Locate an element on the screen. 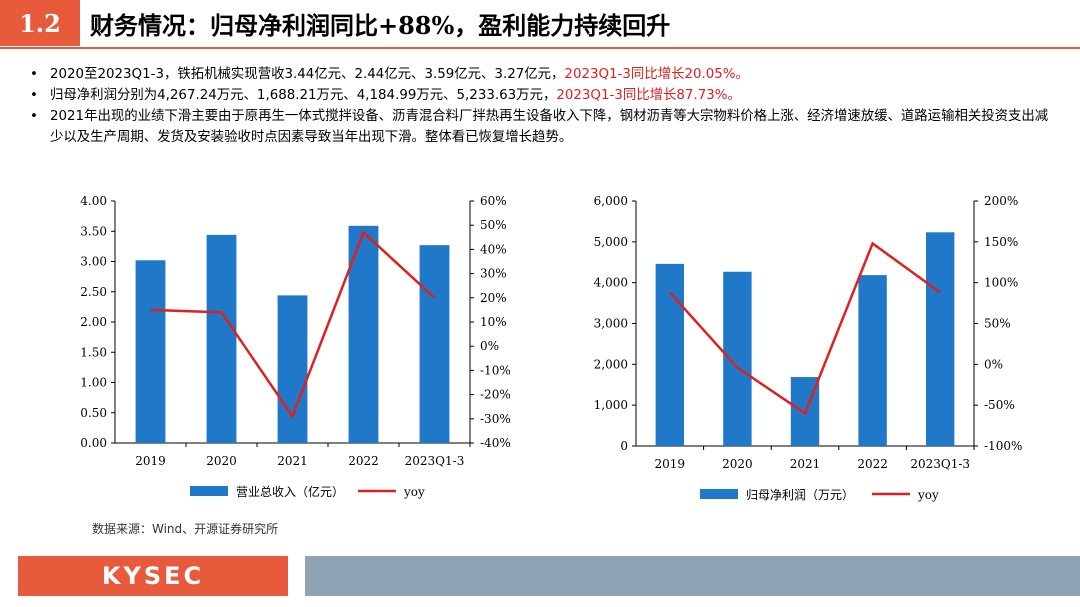 This screenshot has height=607, width=1080. y-tick-label-right: 30% is located at coordinates (493, 274).